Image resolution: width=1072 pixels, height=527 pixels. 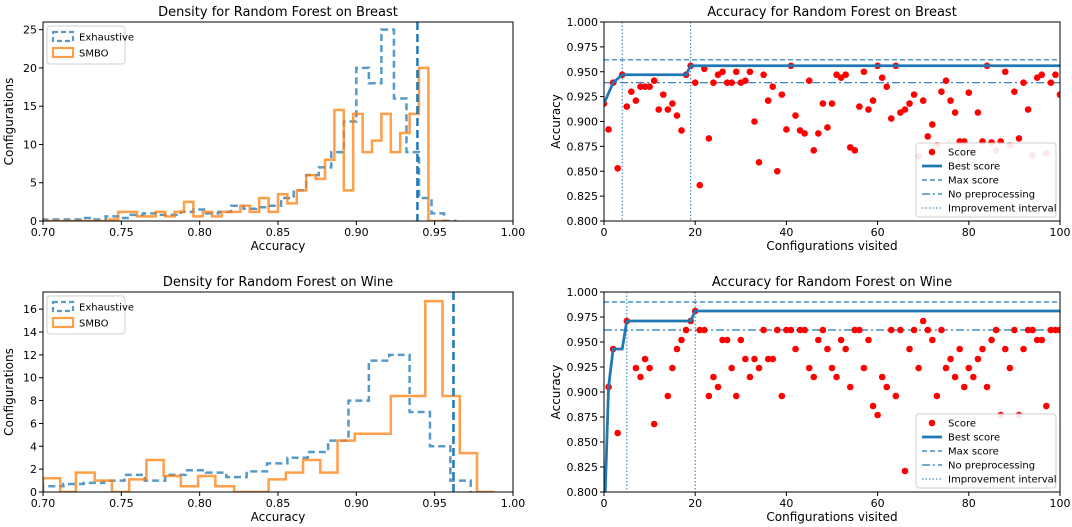 I want to click on x-axis-label: Configurations visited, so click(x=831, y=246).